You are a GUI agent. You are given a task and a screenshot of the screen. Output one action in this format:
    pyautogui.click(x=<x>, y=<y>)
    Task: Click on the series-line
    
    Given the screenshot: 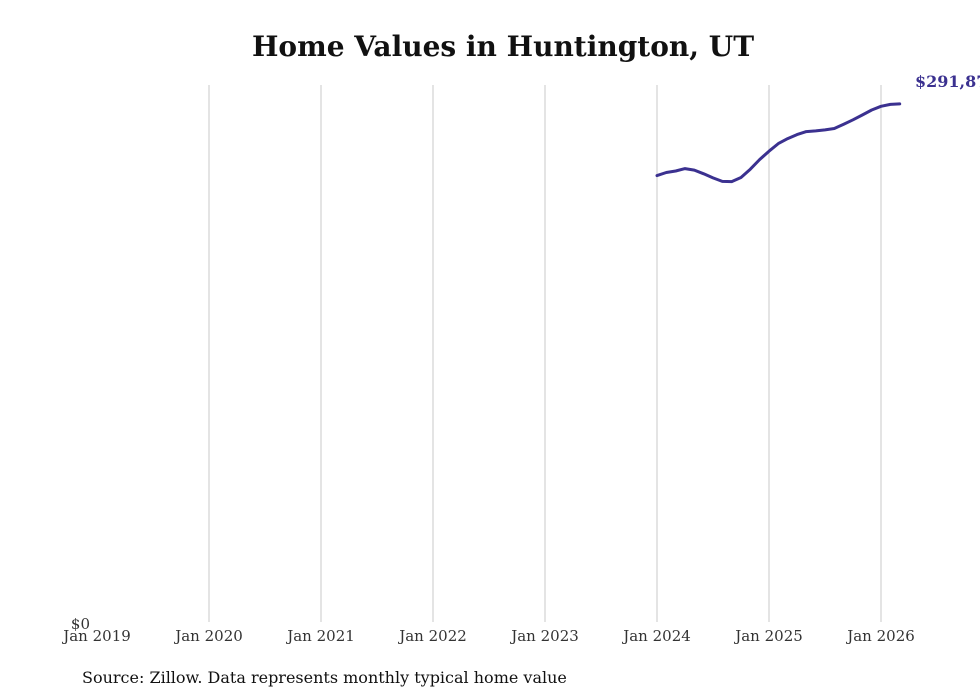 What is the action you would take?
    pyautogui.click(x=778, y=143)
    